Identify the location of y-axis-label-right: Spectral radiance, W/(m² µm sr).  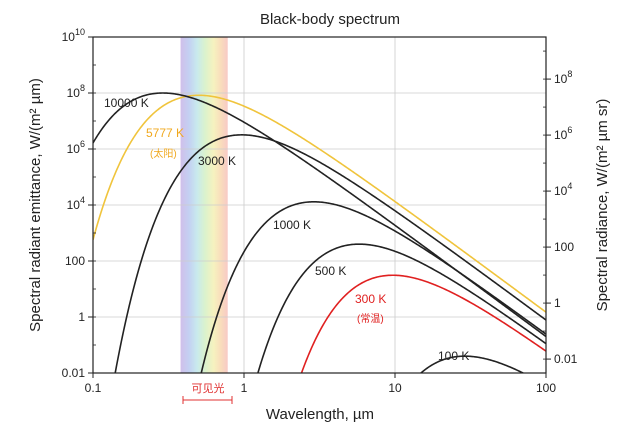
(602, 205).